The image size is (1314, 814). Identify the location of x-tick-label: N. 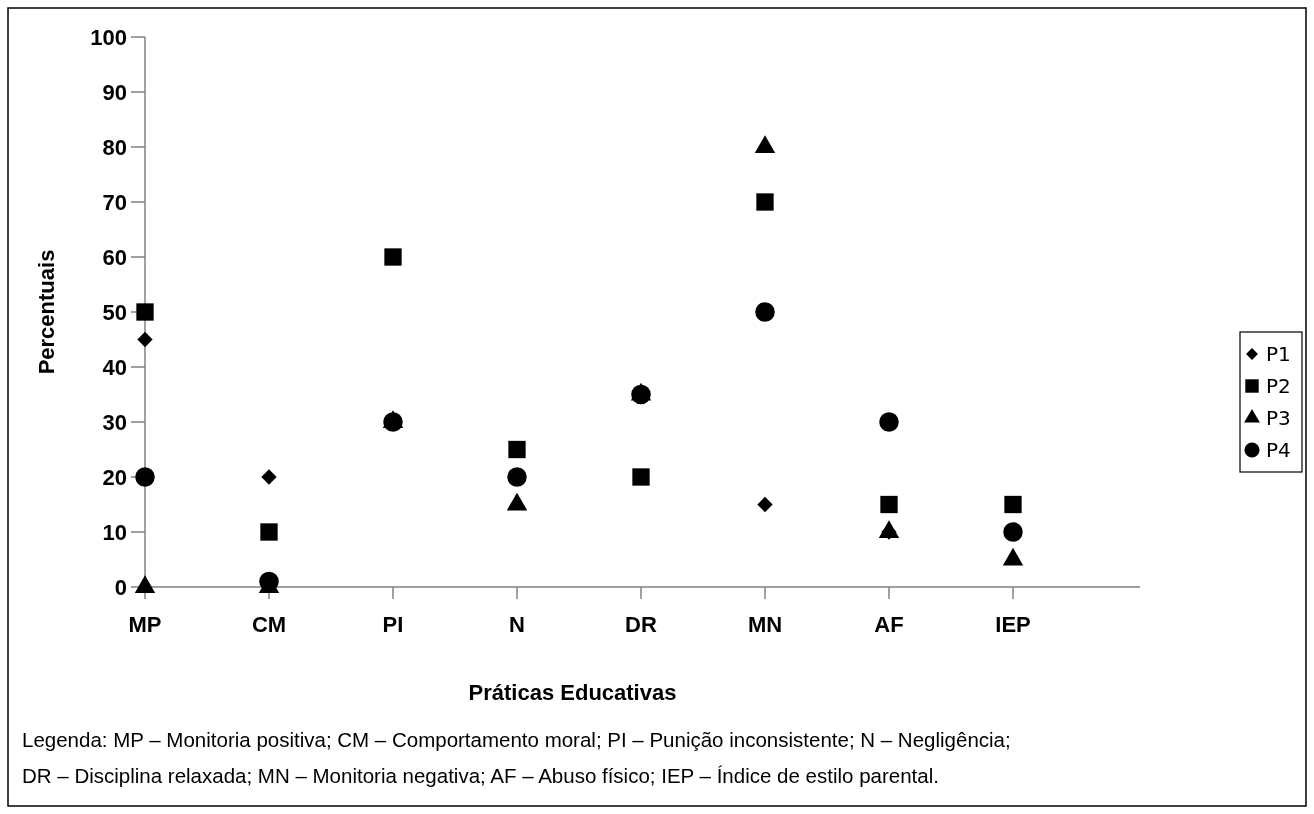
(517, 624).